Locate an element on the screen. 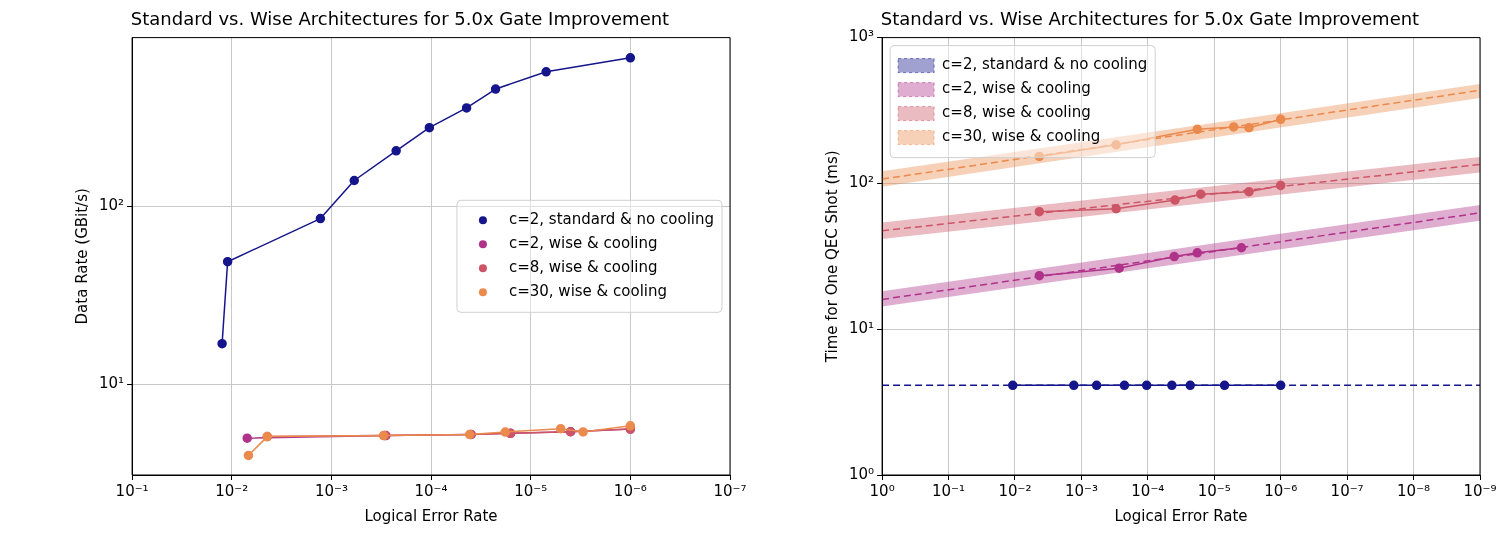 Image resolution: width=1500 pixels, height=540 pixels. x-tick-label: 10⁻⁸ is located at coordinates (1414, 490).